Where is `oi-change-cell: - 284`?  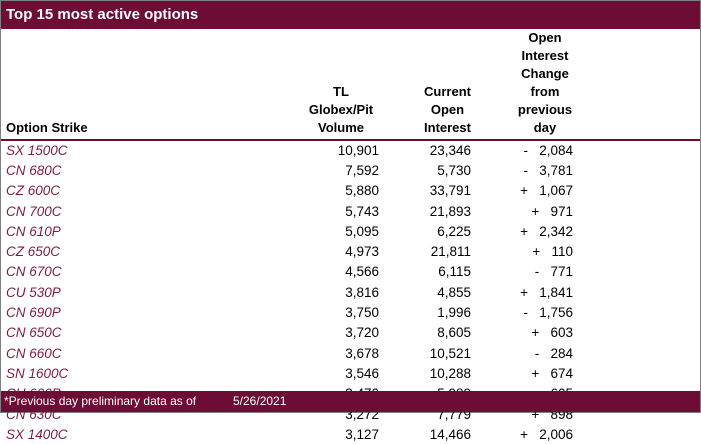
oi-change-cell: - 284 is located at coordinates (553, 353).